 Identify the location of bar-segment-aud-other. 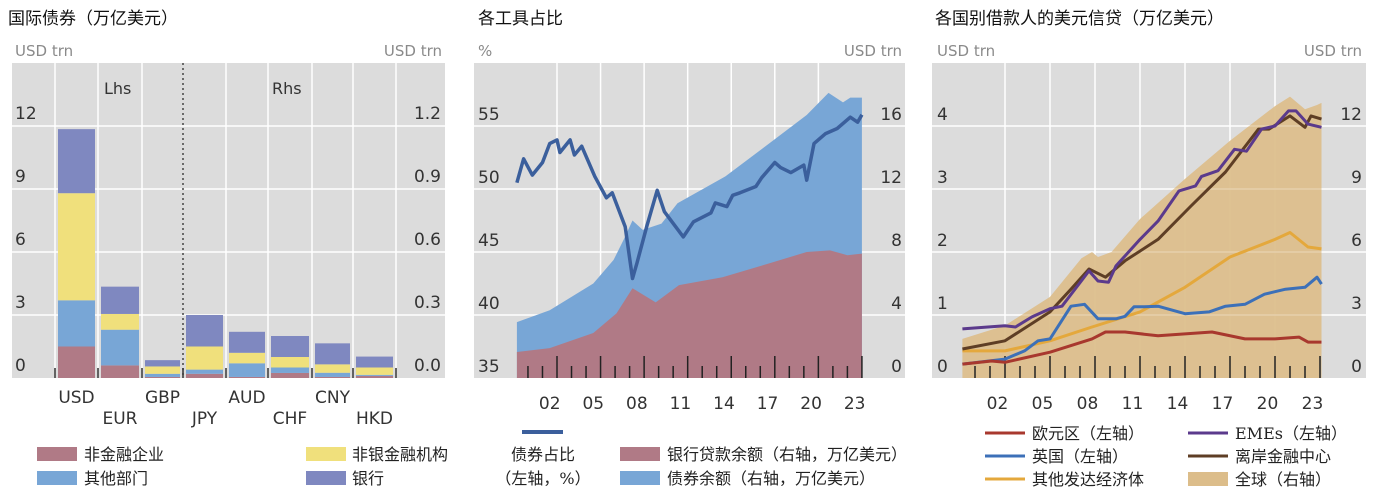
(247, 370).